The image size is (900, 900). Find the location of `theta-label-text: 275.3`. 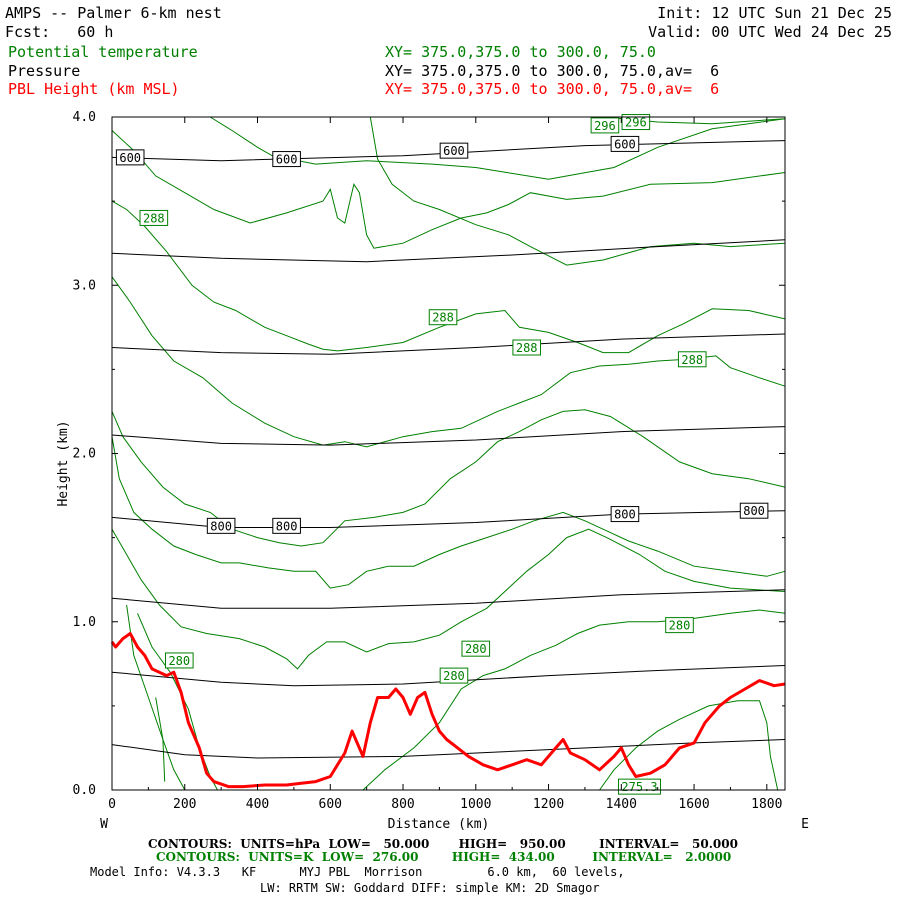

theta-label-text: 275.3 is located at coordinates (639, 787).